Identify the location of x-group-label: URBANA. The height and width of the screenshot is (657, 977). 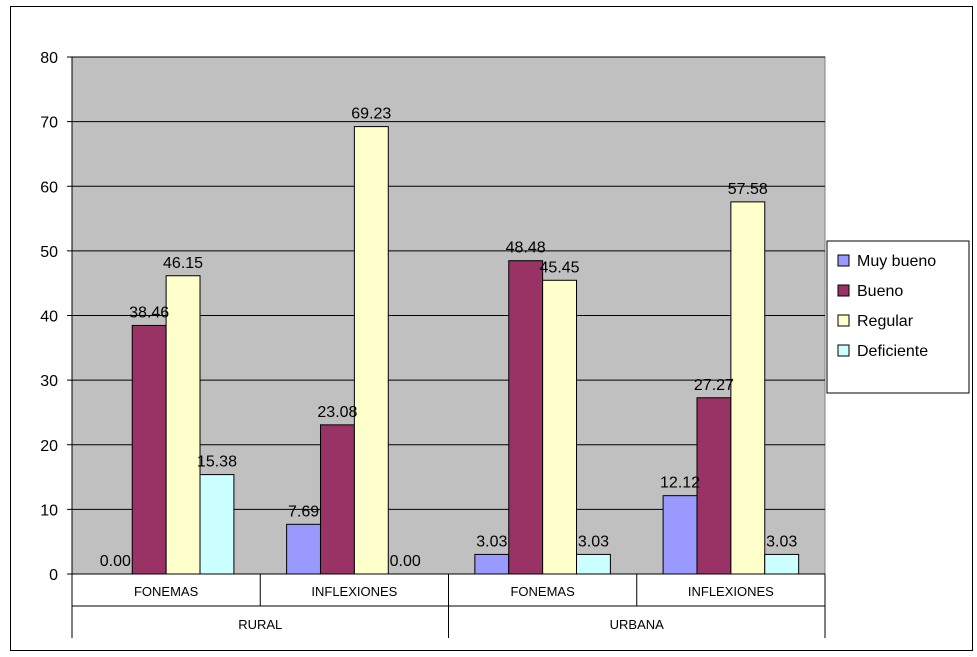
(637, 624).